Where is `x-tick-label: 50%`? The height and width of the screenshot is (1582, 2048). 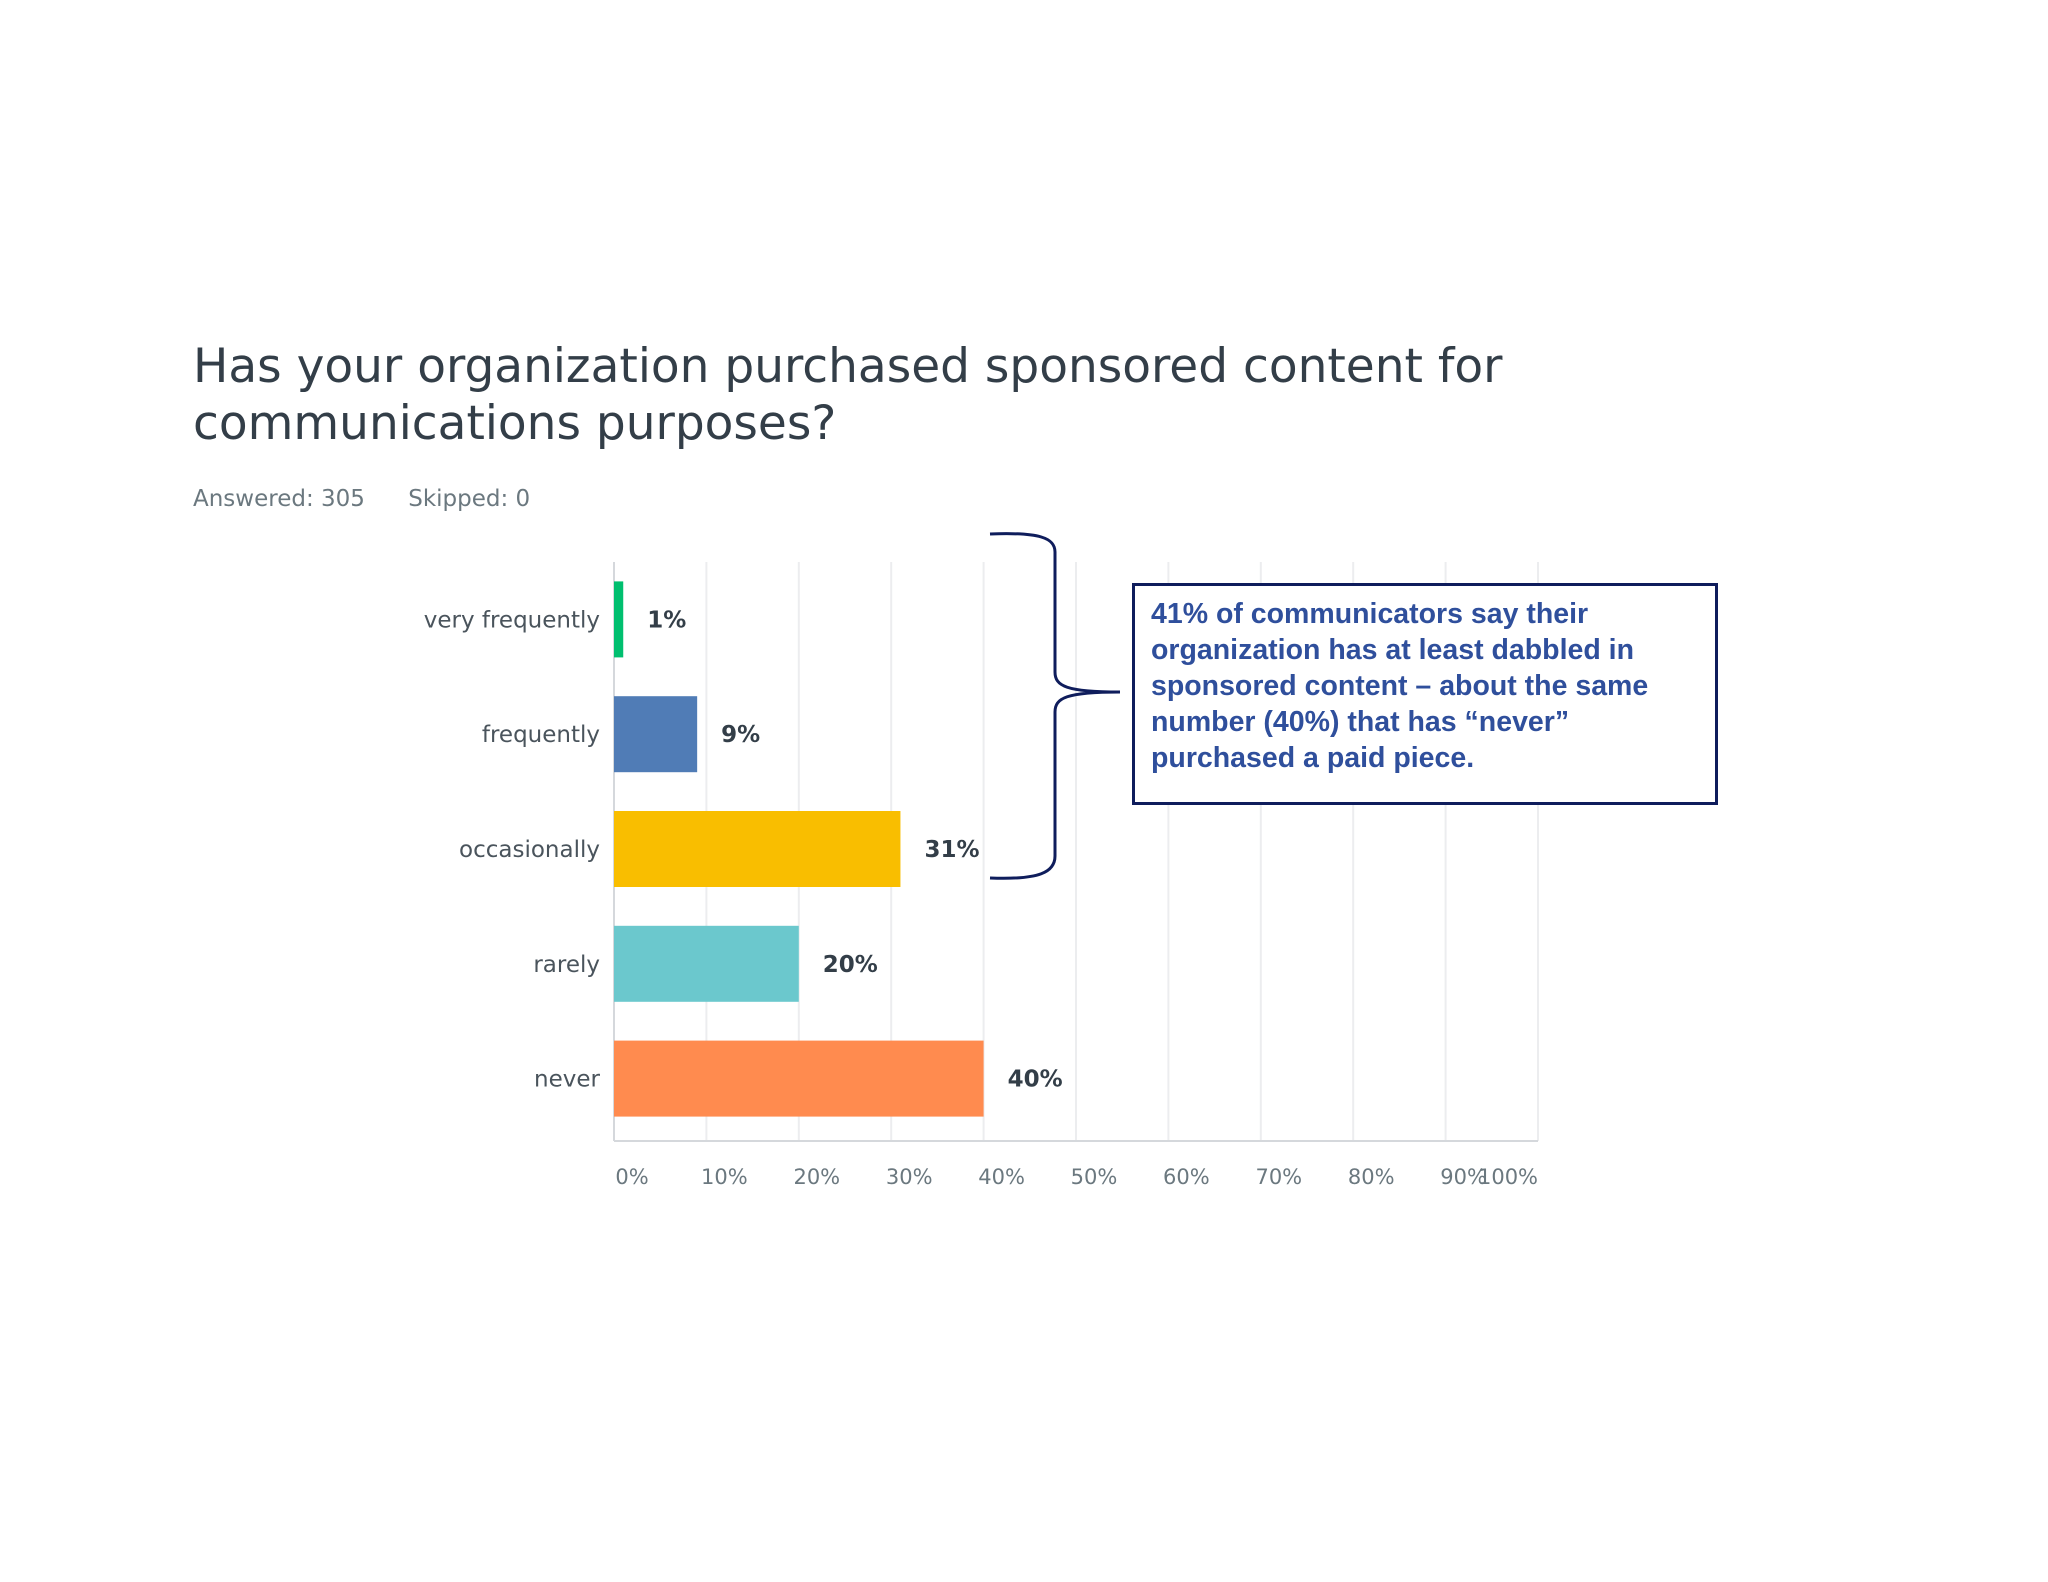 x-tick-label: 50% is located at coordinates (1094, 1177).